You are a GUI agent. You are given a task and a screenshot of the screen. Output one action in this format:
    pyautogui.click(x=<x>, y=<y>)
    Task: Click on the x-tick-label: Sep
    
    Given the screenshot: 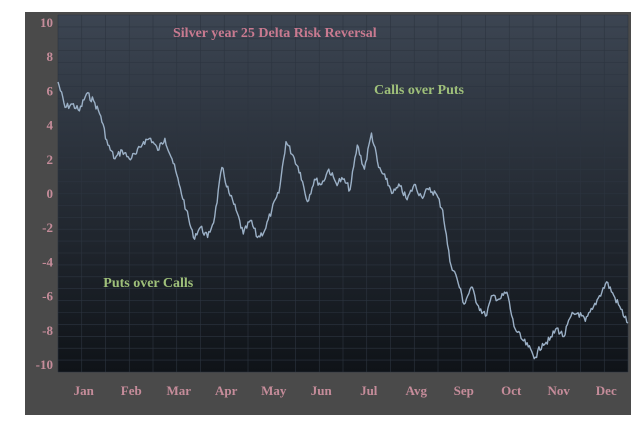 What is the action you would take?
    pyautogui.click(x=464, y=390)
    